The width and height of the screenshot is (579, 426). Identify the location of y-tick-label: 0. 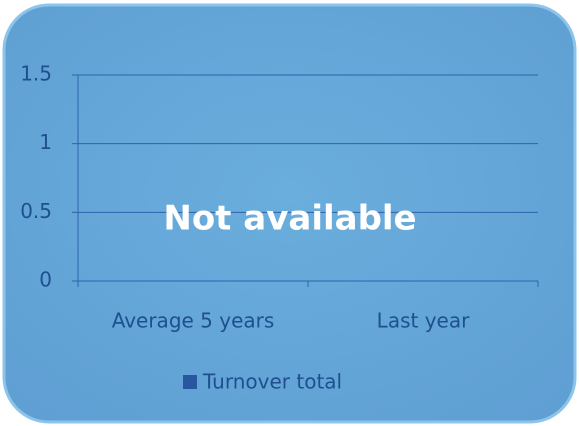
(45, 280).